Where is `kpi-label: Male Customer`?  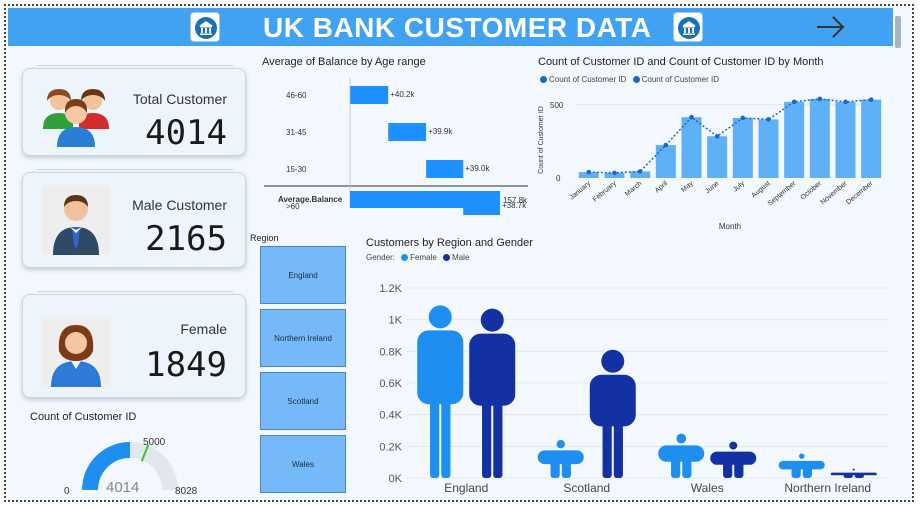
kpi-label: Male Customer is located at coordinates (179, 205).